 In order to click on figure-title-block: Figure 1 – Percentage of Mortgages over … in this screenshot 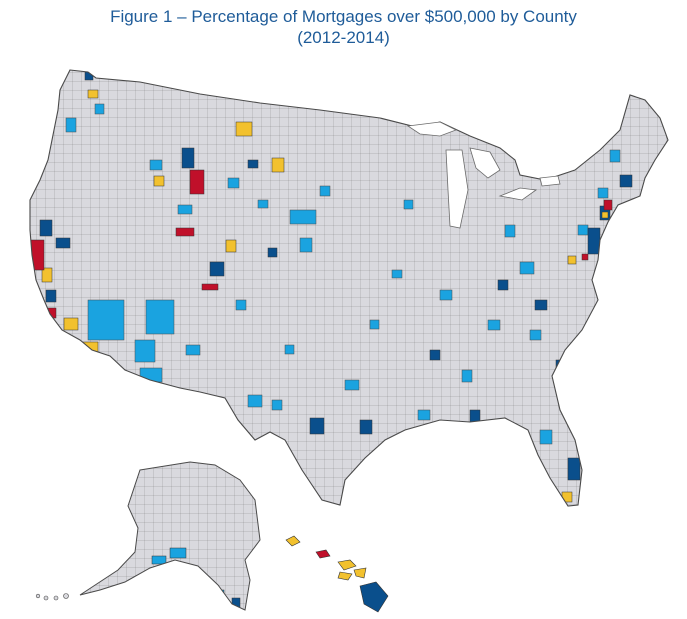, I will do `click(343, 27)`.